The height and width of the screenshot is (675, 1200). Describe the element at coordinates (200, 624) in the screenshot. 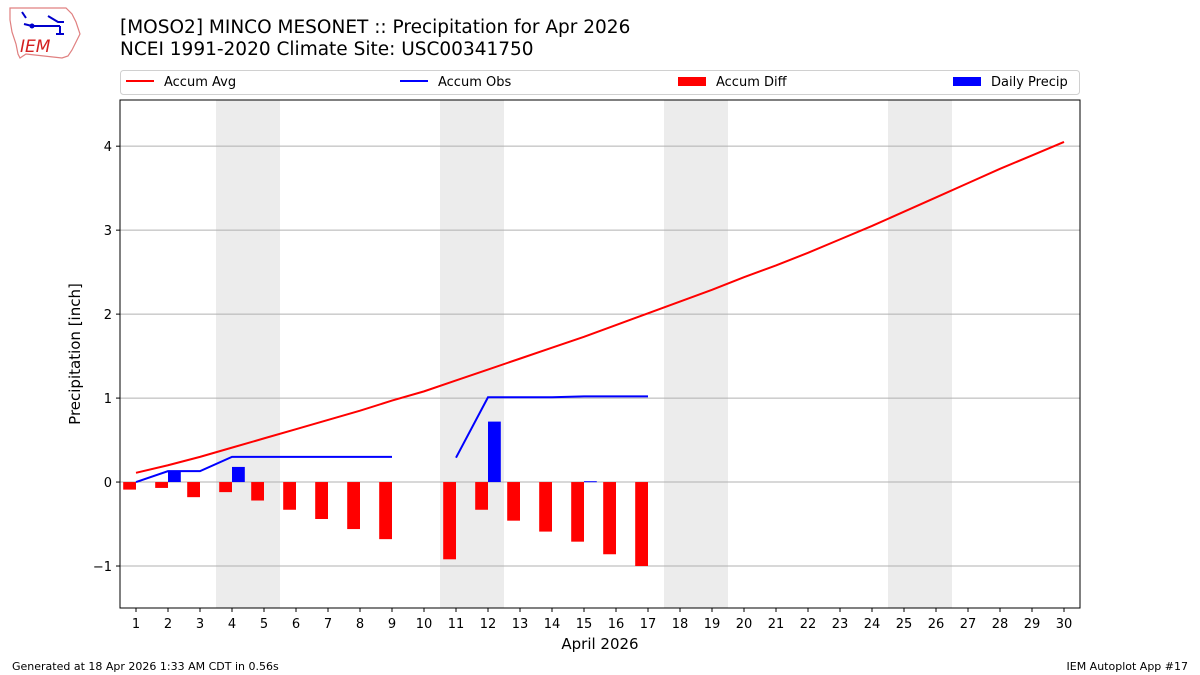

I see `x-tick-label: 3` at that location.